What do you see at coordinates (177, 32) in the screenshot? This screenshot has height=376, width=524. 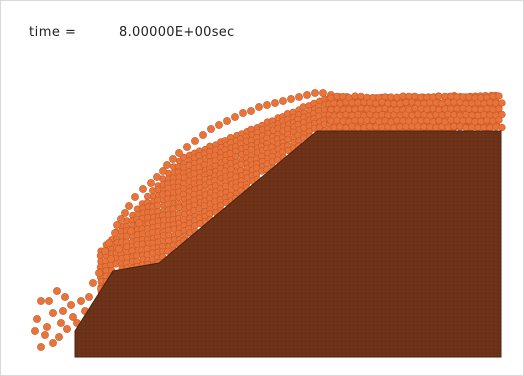 I see `time-value: 8.00000E+00sec` at bounding box center [177, 32].